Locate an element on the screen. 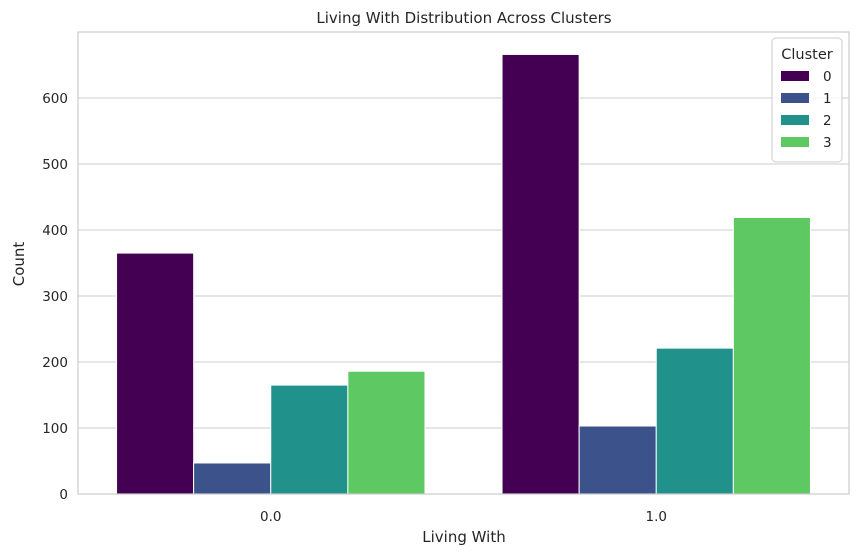 This screenshot has width=860, height=560. legend-label-0: 0 is located at coordinates (827, 77).